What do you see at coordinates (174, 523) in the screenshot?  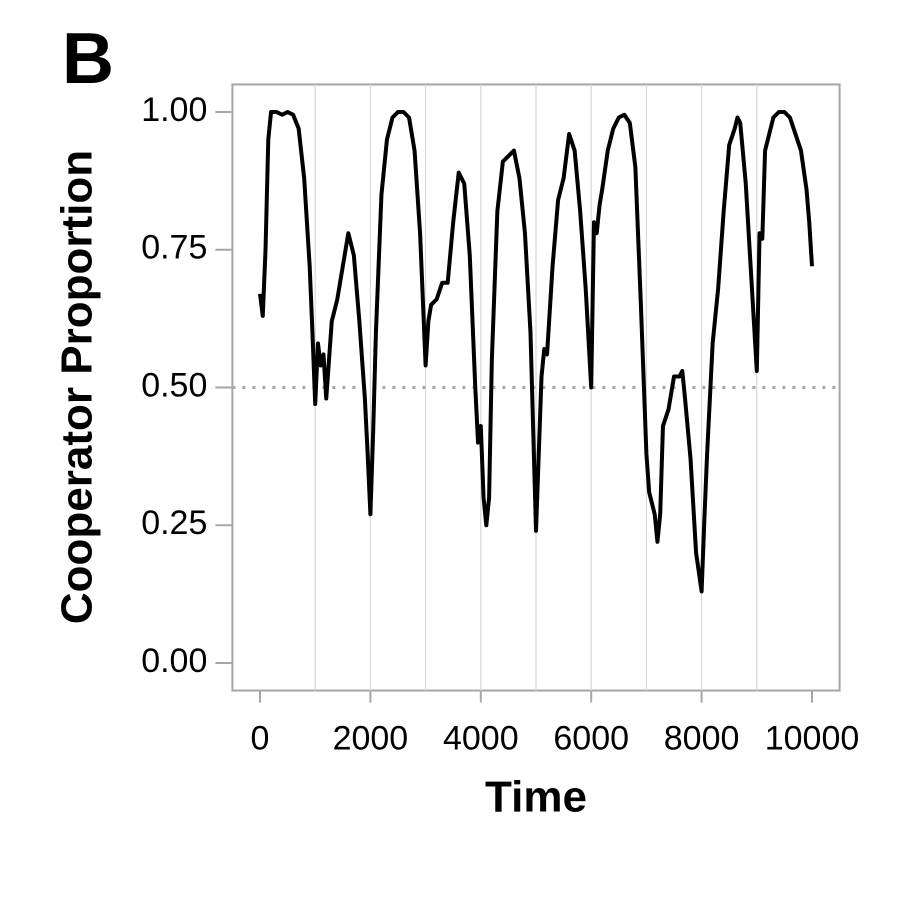 I see `y-tick-label: 0.25` at bounding box center [174, 523].